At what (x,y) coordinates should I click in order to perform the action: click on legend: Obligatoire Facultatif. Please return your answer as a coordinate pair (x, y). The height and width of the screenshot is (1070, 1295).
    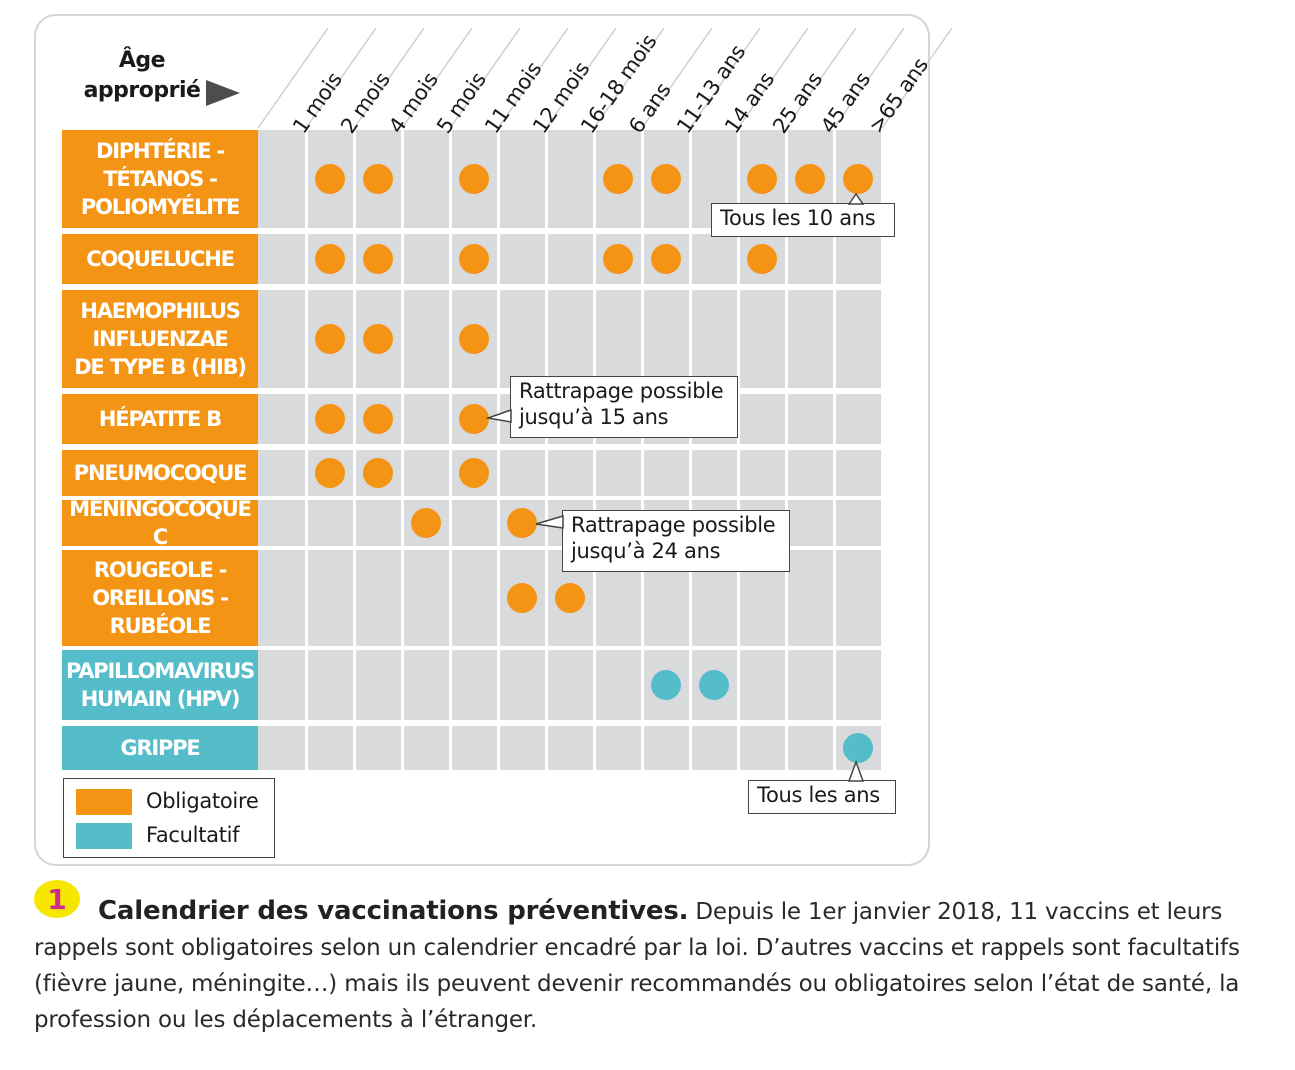
    Looking at the image, I should click on (169, 818).